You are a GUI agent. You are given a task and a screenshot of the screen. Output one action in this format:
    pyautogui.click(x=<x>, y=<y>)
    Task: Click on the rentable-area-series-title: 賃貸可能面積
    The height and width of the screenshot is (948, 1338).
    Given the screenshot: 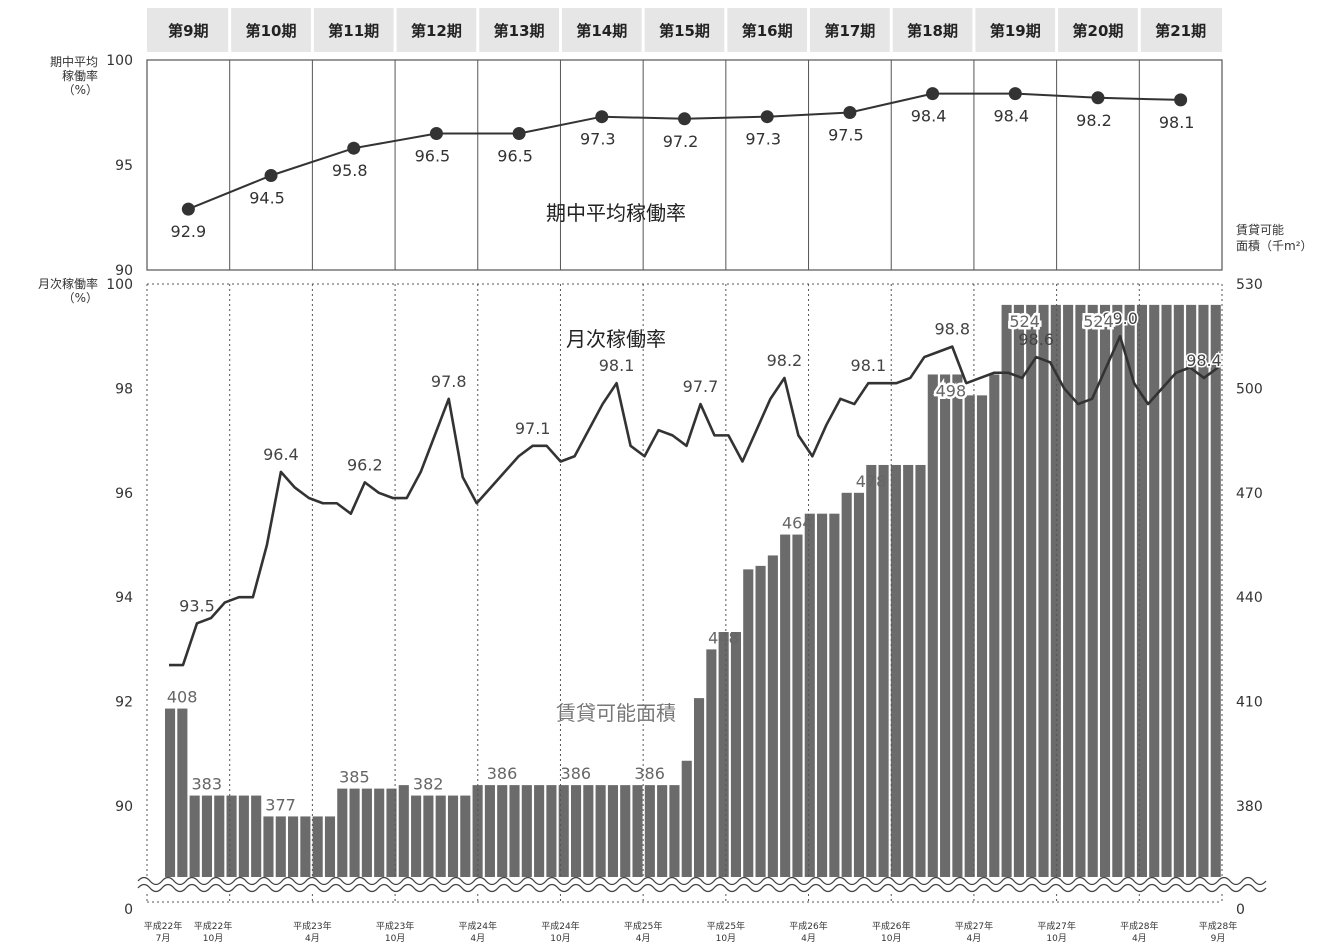 What is the action you would take?
    pyautogui.click(x=616, y=713)
    